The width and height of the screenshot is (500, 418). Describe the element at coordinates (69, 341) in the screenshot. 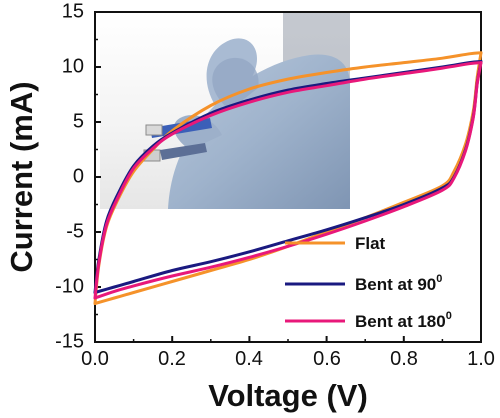

I see `y-tick-label: -15` at that location.